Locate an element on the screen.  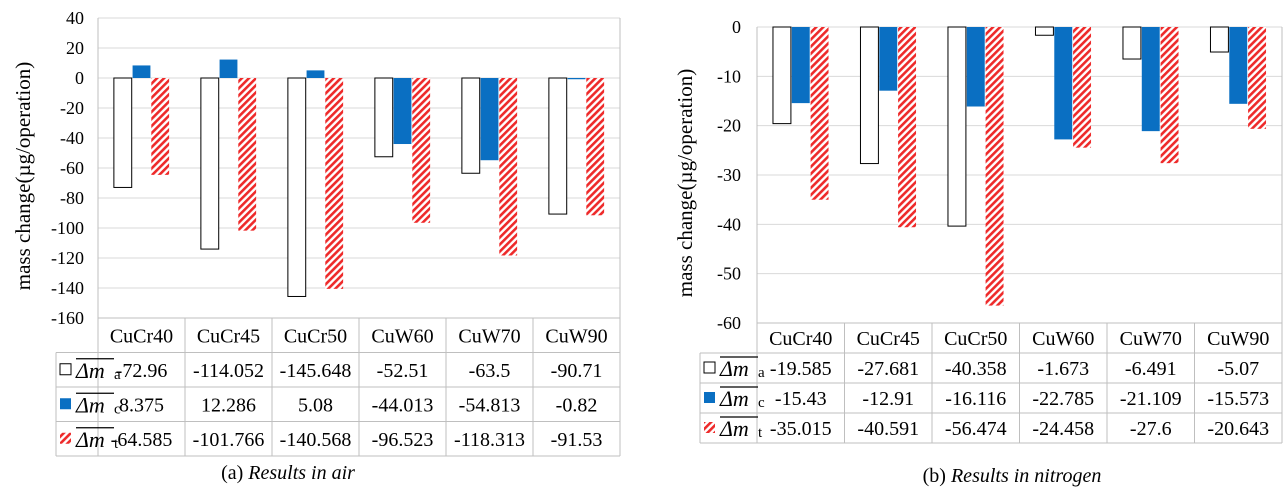
legend-series-subscript: t is located at coordinates (760, 433).